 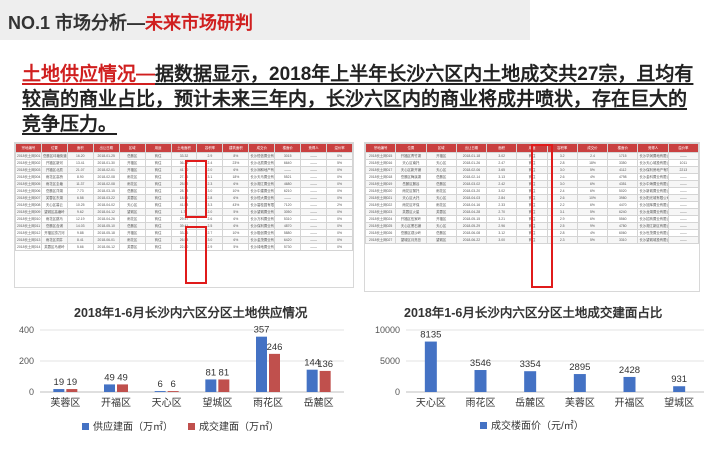 What do you see at coordinates (133, 426) in the screenshot?
I see `legend-label: 供应建面（万㎡）` at bounding box center [133, 426].